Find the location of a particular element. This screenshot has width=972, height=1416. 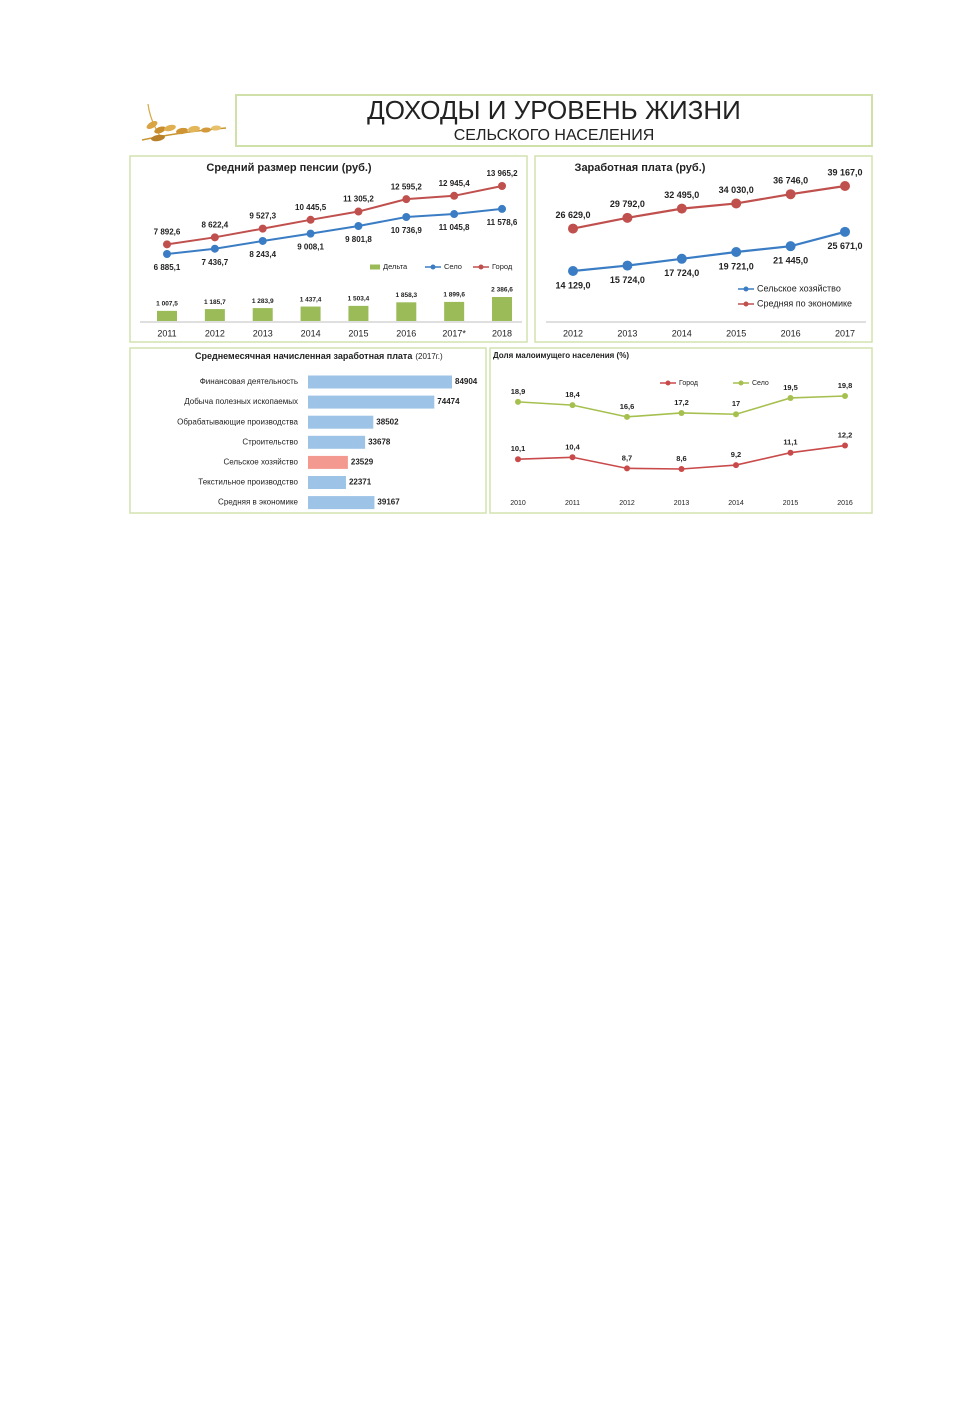

data-label: 26 629,0 is located at coordinates (572, 215).